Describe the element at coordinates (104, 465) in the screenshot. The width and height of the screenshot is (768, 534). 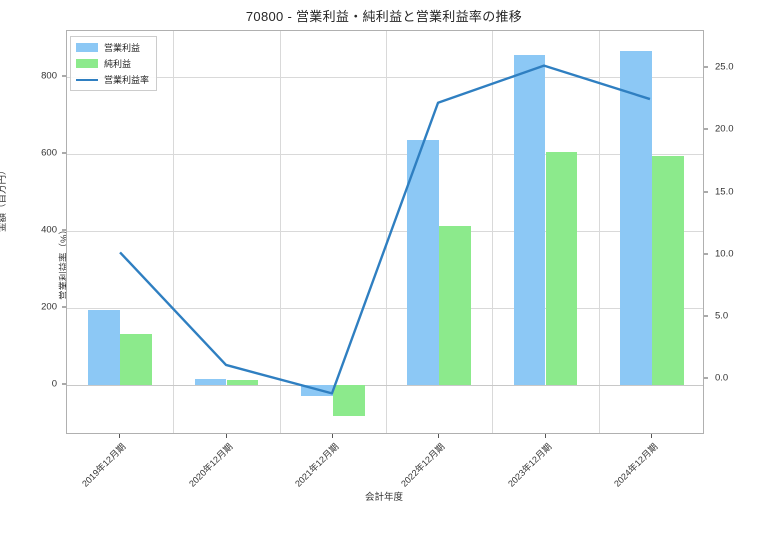
I see `x-axis-tick-label: 2019年12月期` at that location.